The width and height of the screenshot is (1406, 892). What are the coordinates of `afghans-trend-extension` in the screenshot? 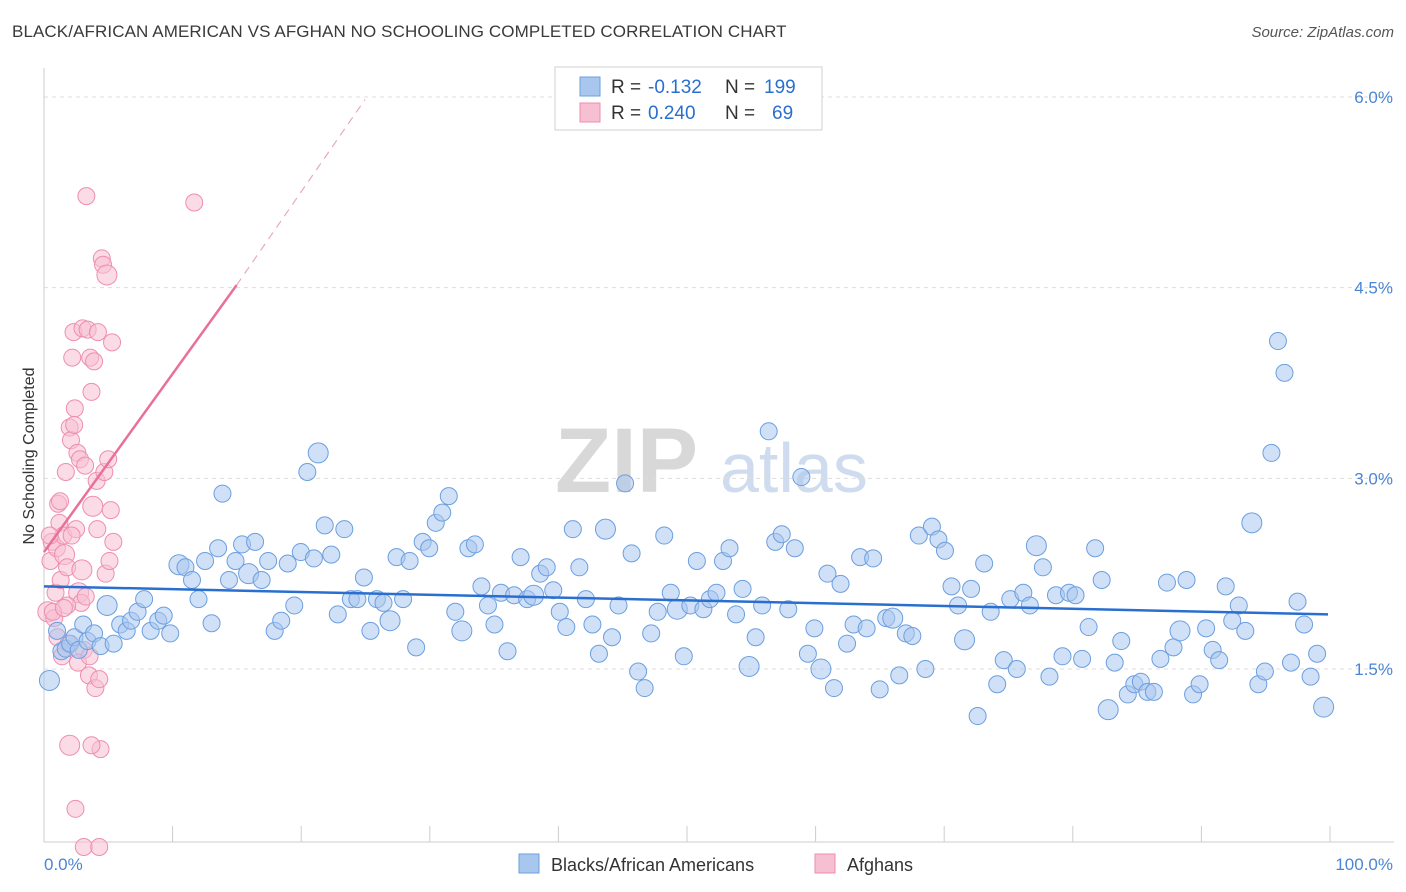 It's located at (301, 192).